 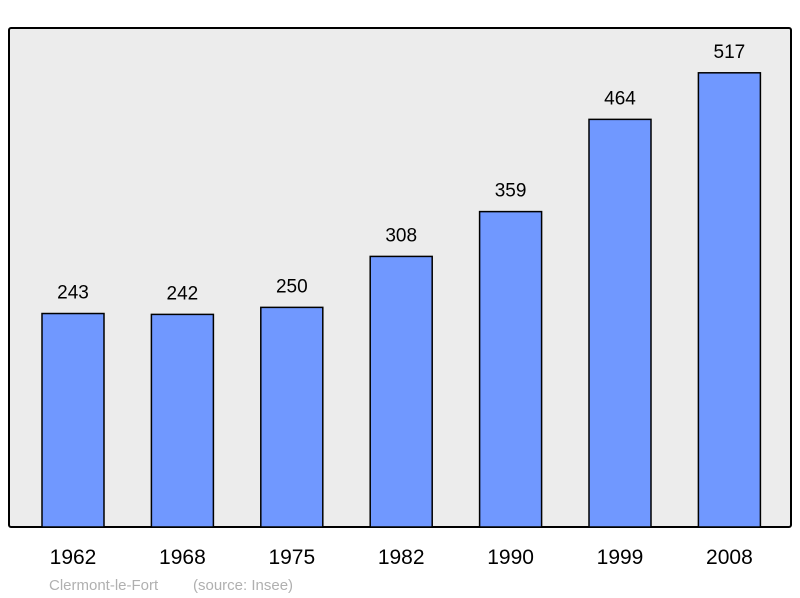 What do you see at coordinates (291, 557) in the screenshot?
I see `x-tick-label-1975: 1975` at bounding box center [291, 557].